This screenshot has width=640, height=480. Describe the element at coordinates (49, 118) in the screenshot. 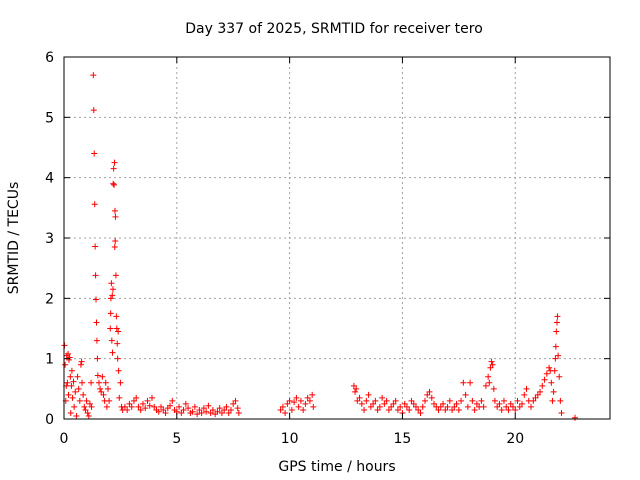

I see `y-tick-label: 5` at that location.